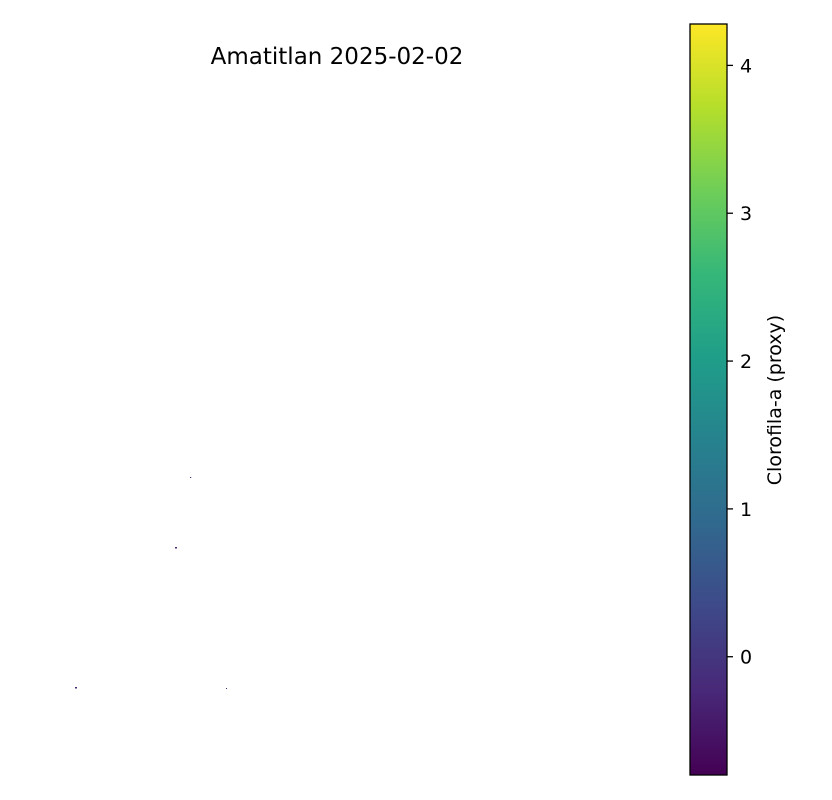  What do you see at coordinates (746, 658) in the screenshot?
I see `colorbar-tick-label: 0` at bounding box center [746, 658].